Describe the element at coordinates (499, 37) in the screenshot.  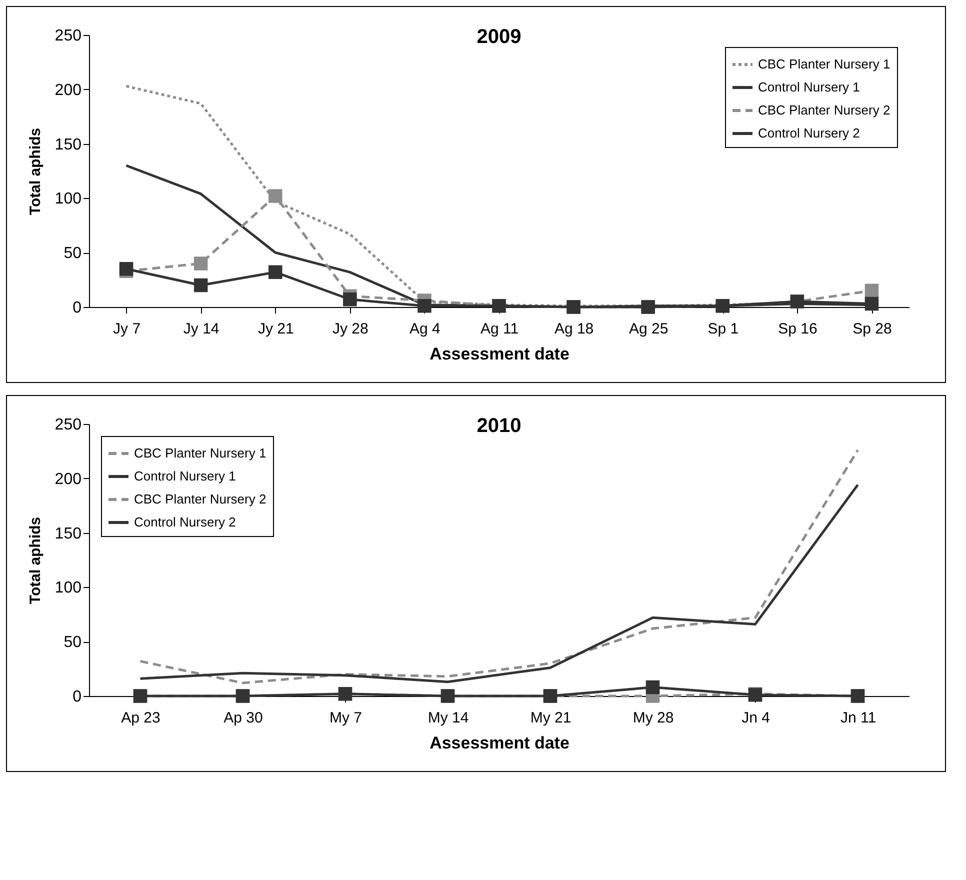
I see `chart-title: 2009` at that location.